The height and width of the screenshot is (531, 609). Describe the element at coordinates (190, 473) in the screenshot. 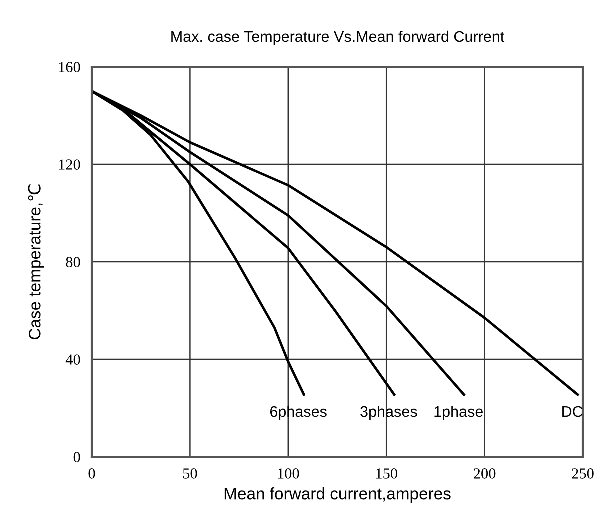

I see `x-tick-label: 50` at that location.